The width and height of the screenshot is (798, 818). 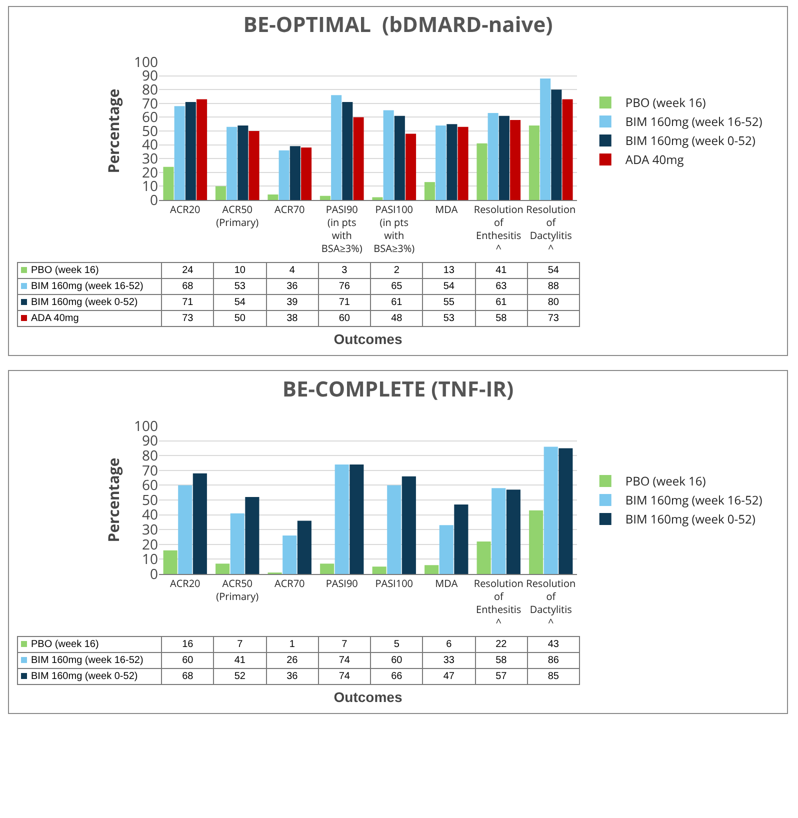 What do you see at coordinates (240, 270) in the screenshot?
I see `data-label: 10` at bounding box center [240, 270].